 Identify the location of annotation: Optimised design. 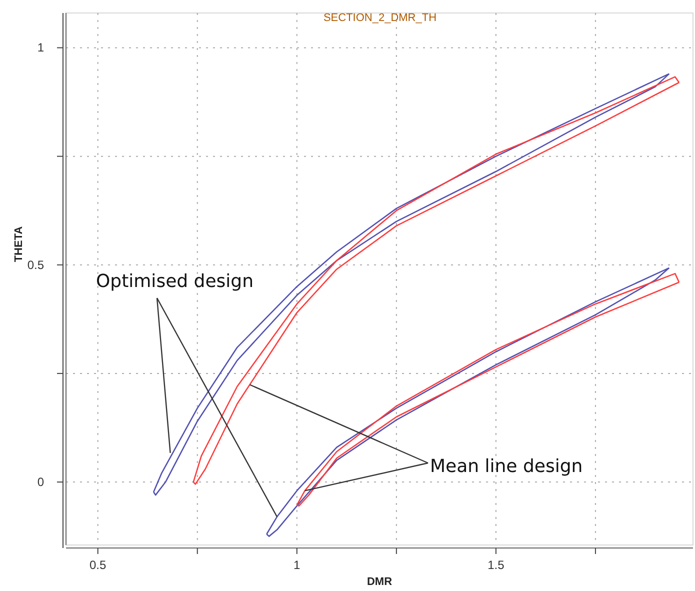
(175, 281).